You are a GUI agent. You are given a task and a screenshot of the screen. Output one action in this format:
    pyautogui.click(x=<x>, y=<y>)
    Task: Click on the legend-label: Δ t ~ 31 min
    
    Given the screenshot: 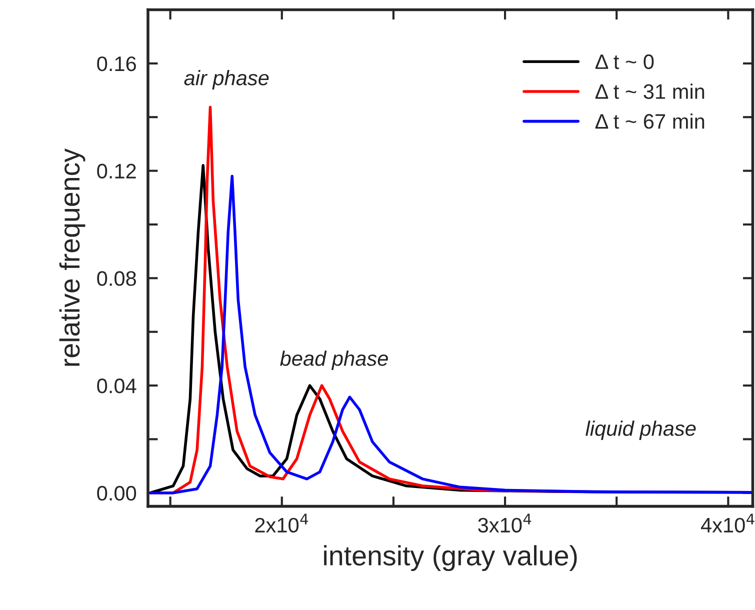 What is the action you would take?
    pyautogui.click(x=649, y=91)
    